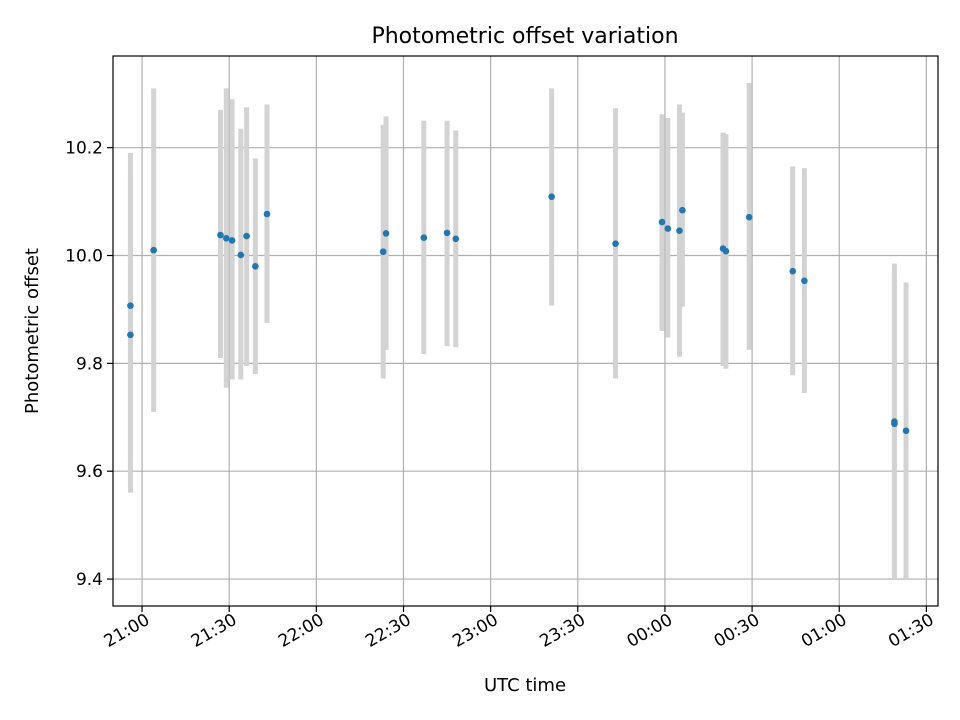 The width and height of the screenshot is (960, 720). I want to click on x-tick-label: 21:30, so click(214, 631).